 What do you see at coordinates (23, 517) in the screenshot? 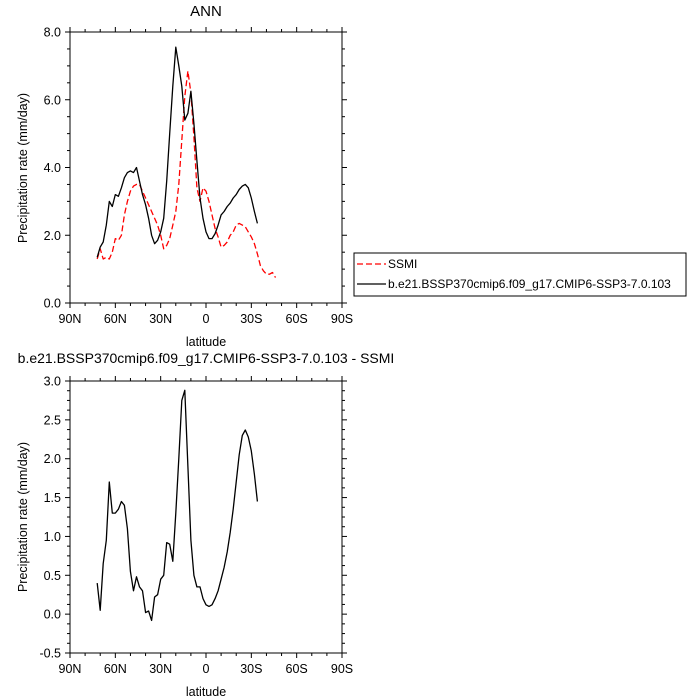
I see `bottom-y-axis-label: Precipitation rate (mm/day)` at bounding box center [23, 517].